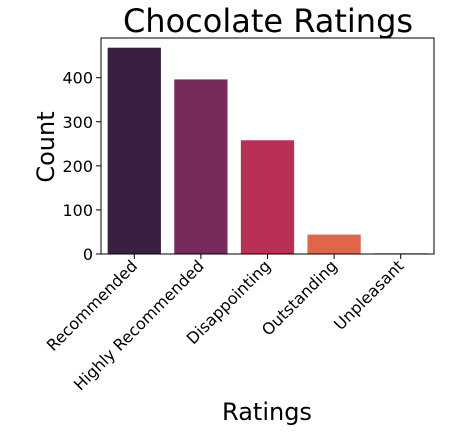  What do you see at coordinates (369, 295) in the screenshot?
I see `x-tick-label: Unpleasant` at bounding box center [369, 295].